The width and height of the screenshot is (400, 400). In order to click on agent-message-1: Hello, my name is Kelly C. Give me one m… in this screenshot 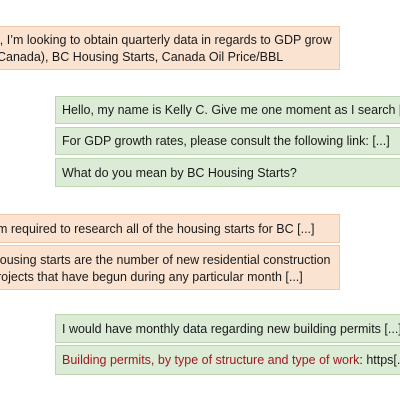, I will do `click(227, 110)`.